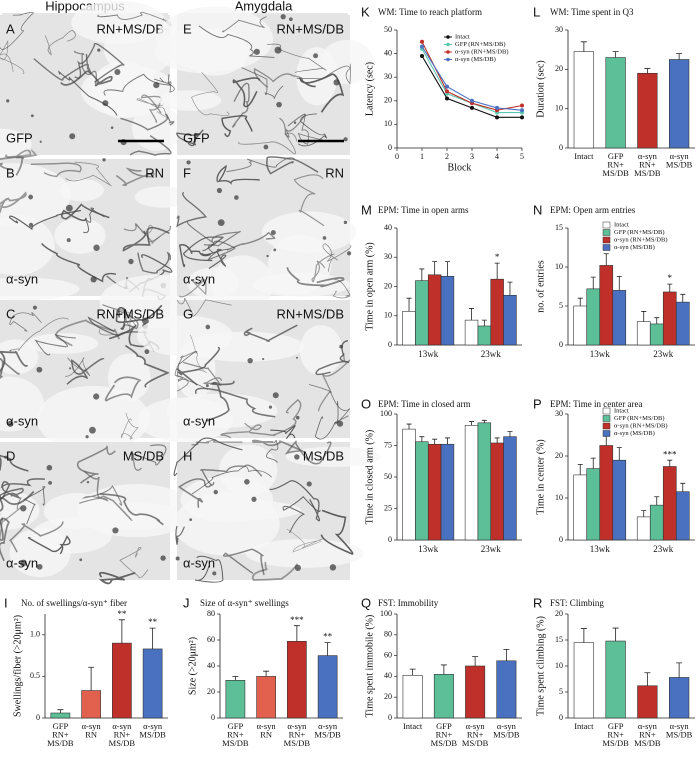 The width and height of the screenshot is (700, 759). Describe the element at coordinates (447, 156) in the screenshot. I see `x-tick-label: 2` at that location.